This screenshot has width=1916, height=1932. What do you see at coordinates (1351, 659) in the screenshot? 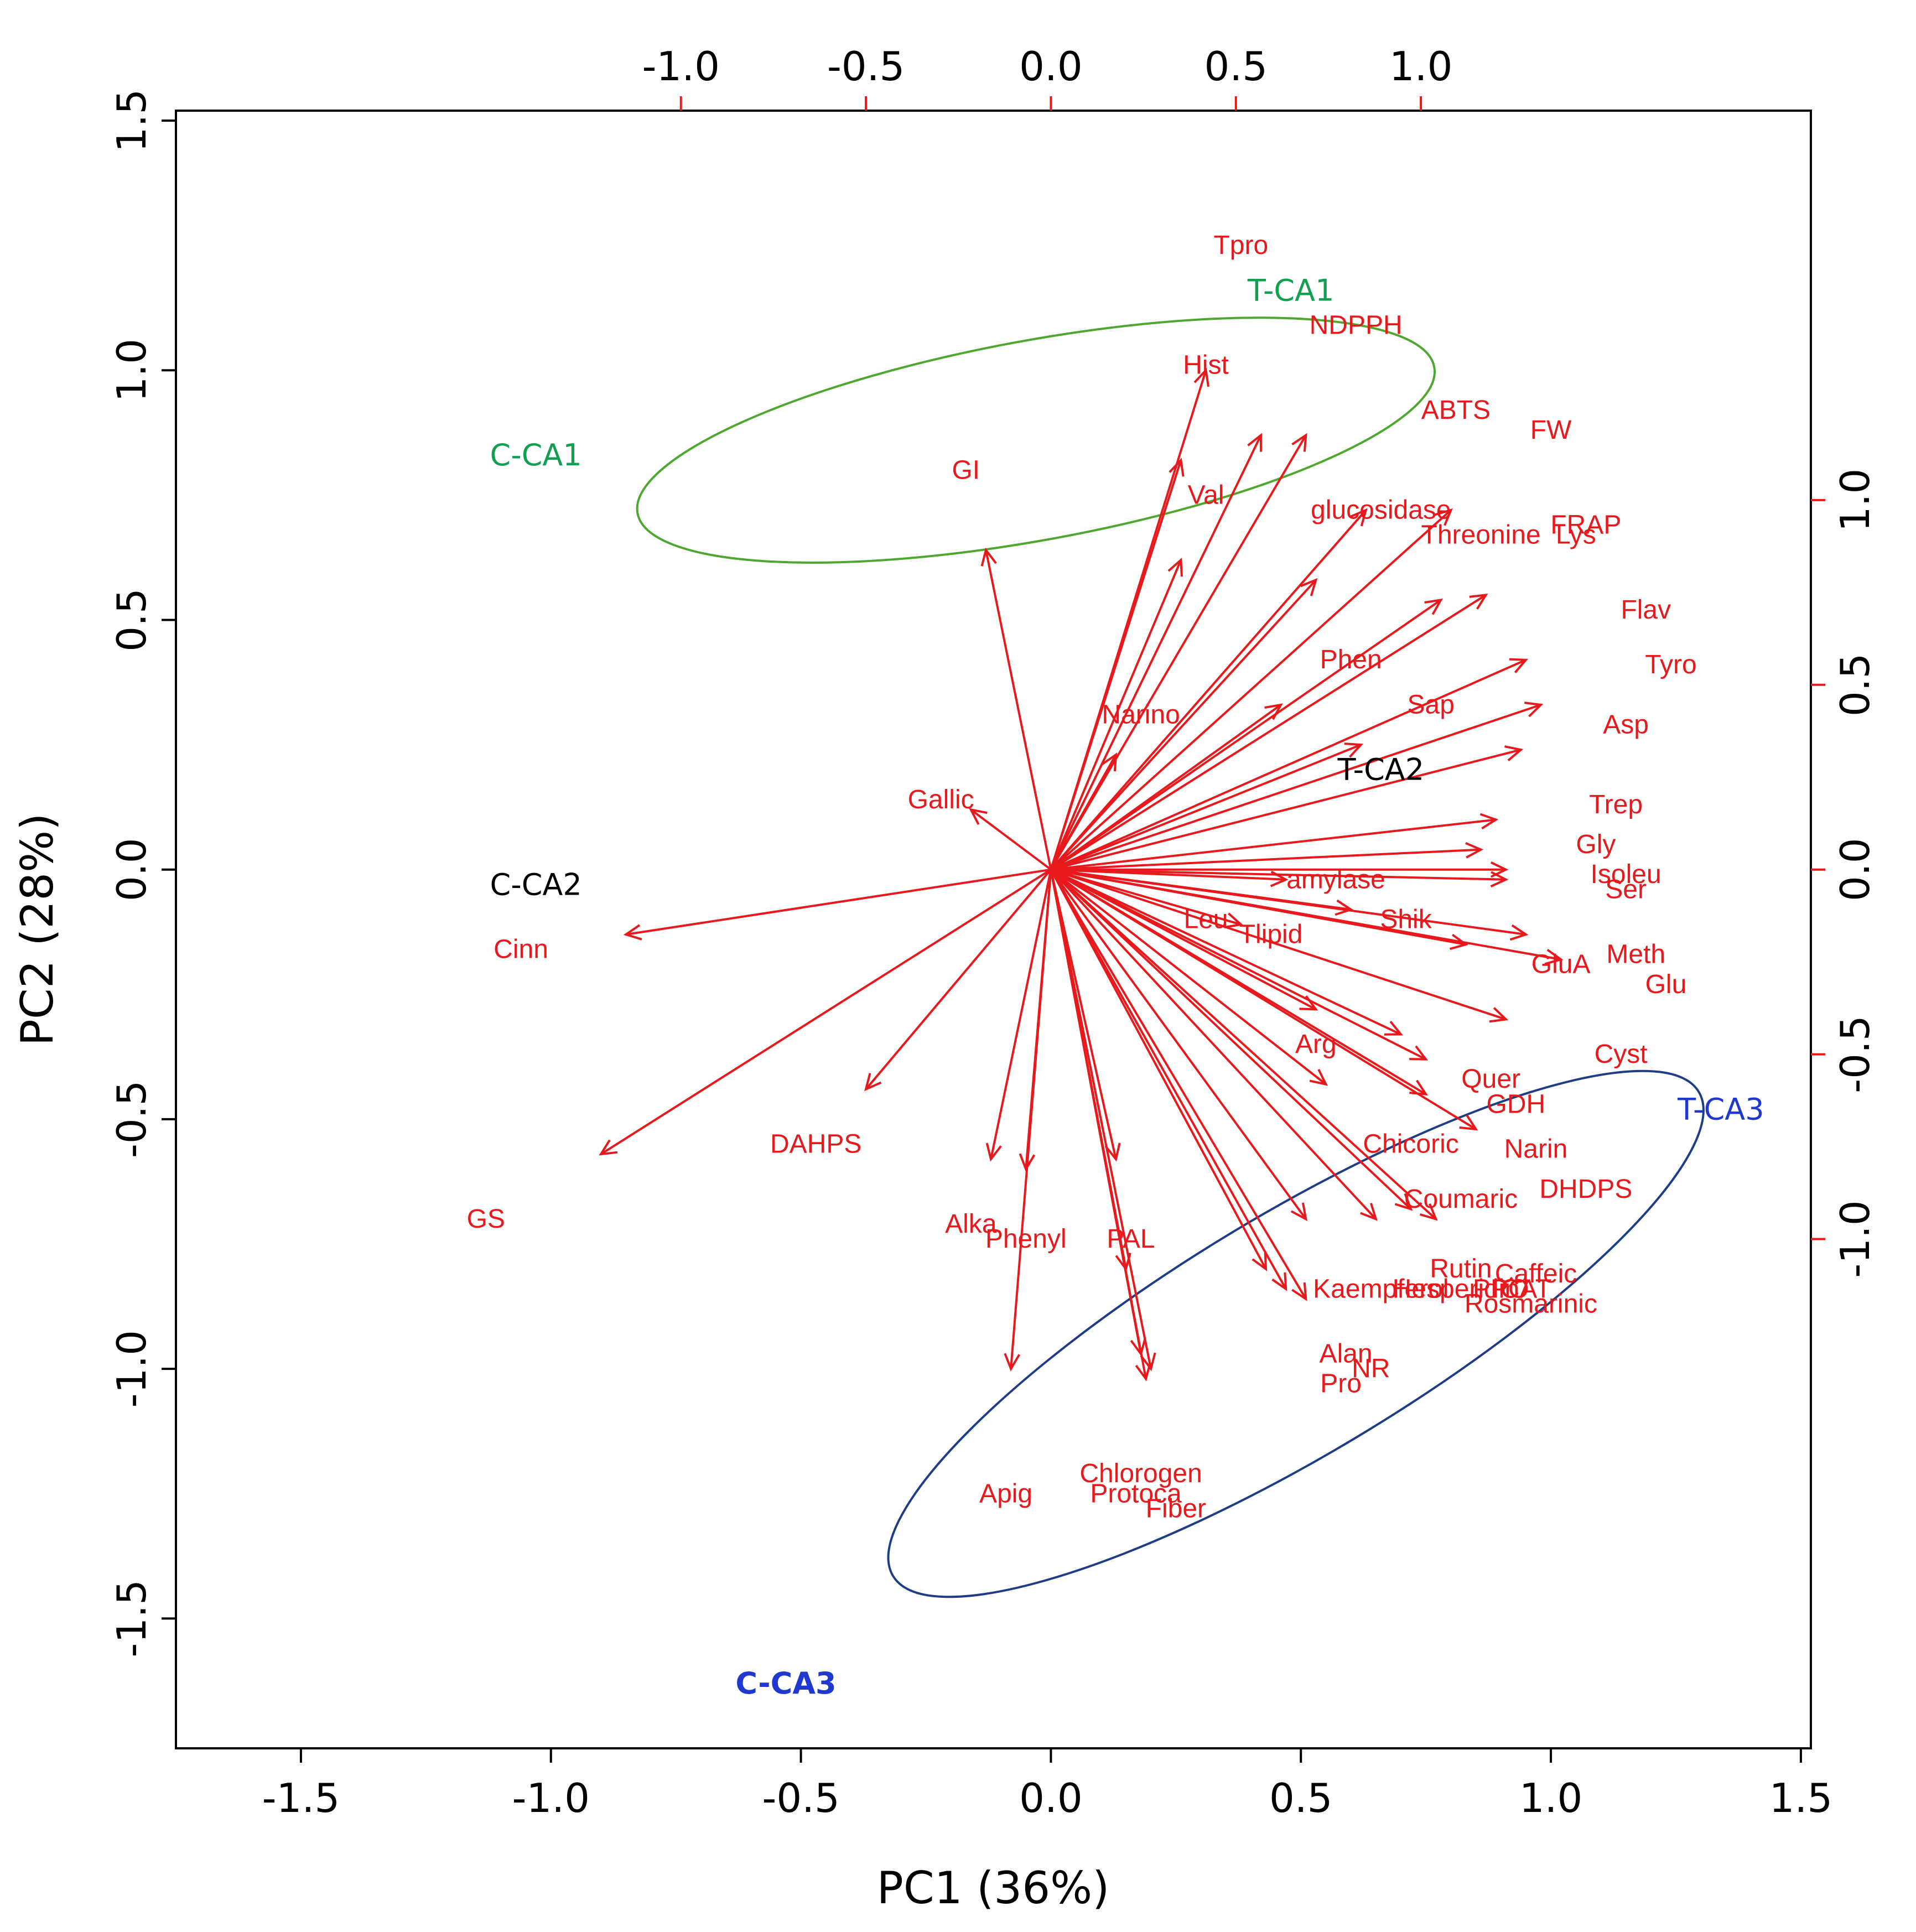
I see `variable-label-phen: Phen` at bounding box center [1351, 659].